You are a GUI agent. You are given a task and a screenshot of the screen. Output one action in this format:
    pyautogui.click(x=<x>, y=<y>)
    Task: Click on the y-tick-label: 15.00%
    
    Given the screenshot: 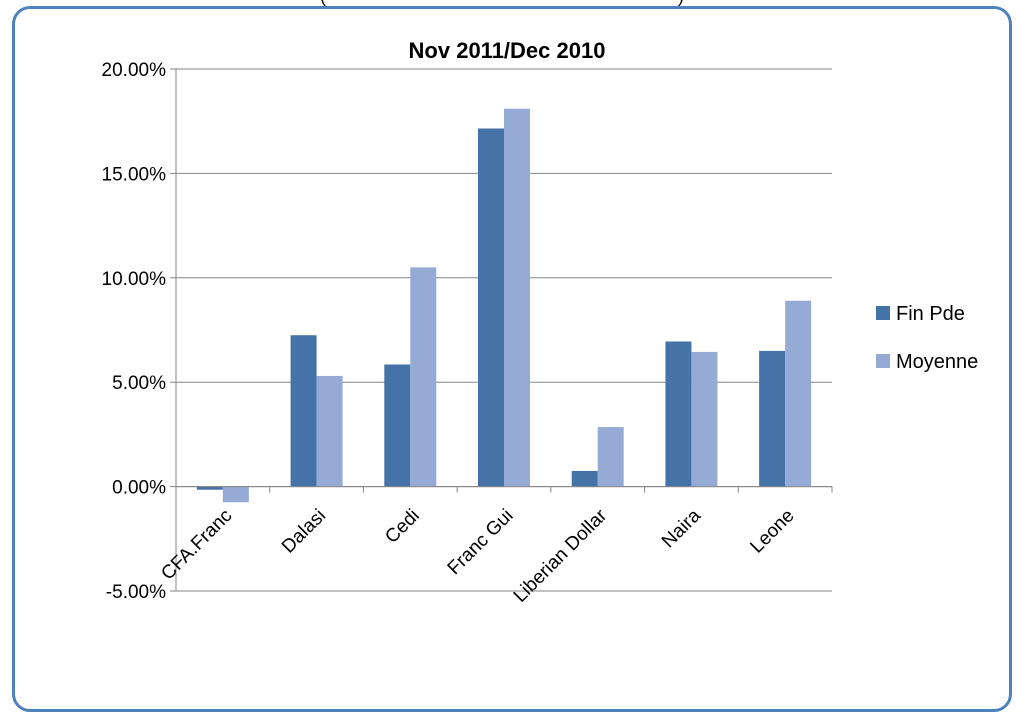 What is the action you would take?
    pyautogui.click(x=134, y=174)
    